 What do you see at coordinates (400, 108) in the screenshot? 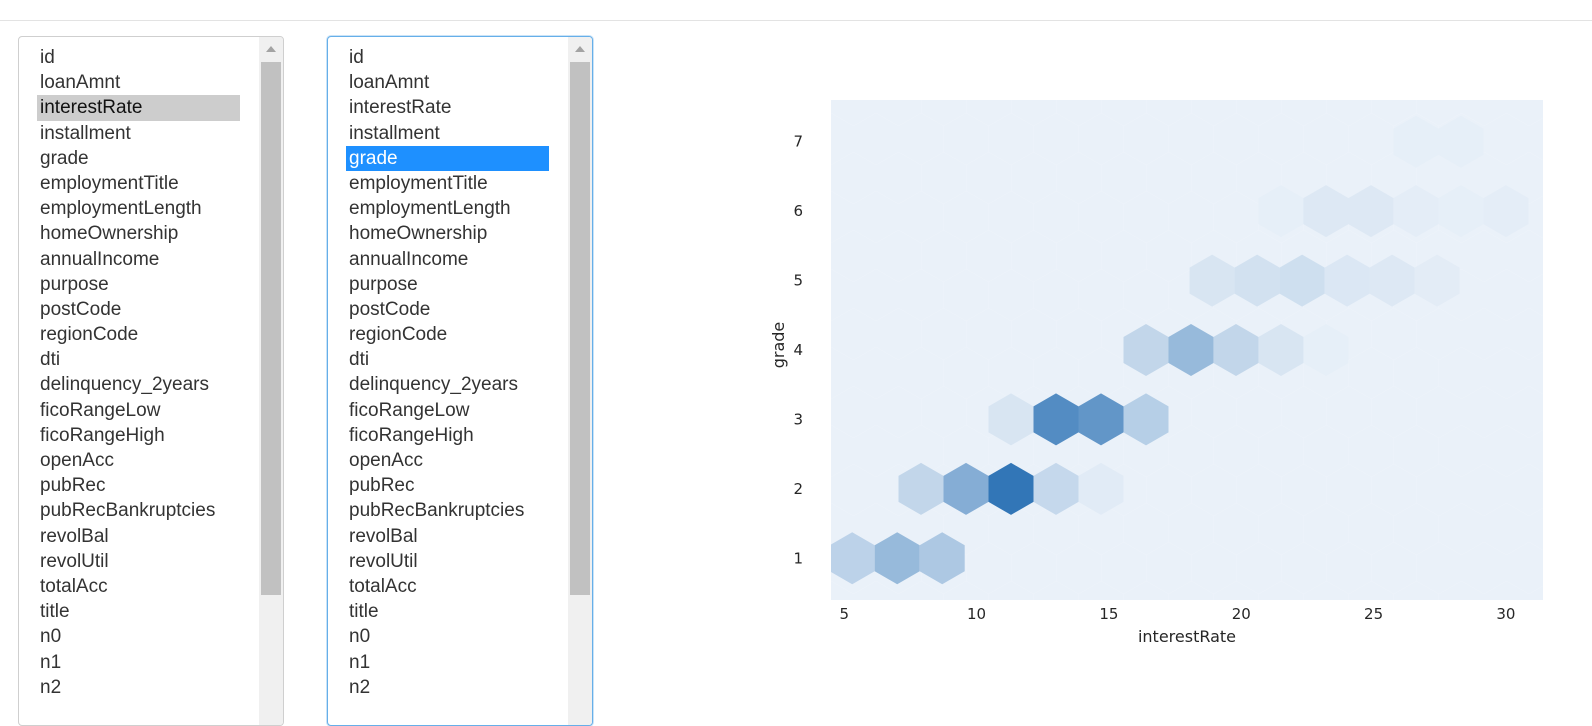
I see `list-option: interestRate` at bounding box center [400, 108].